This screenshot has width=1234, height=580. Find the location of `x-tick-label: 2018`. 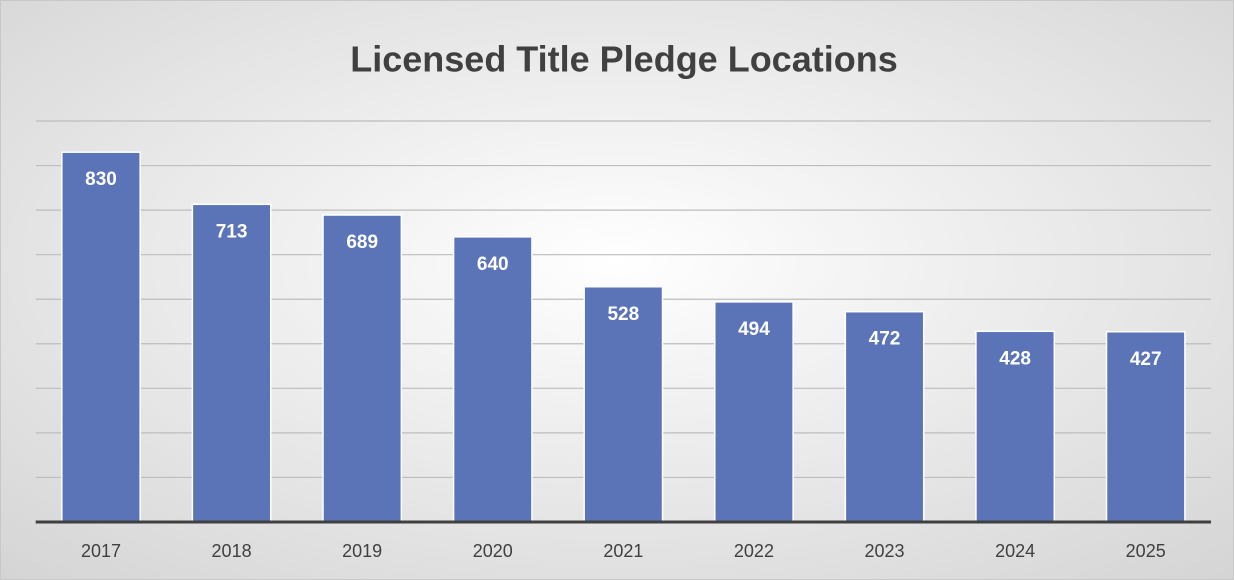

x-tick-label: 2018 is located at coordinates (232, 551).